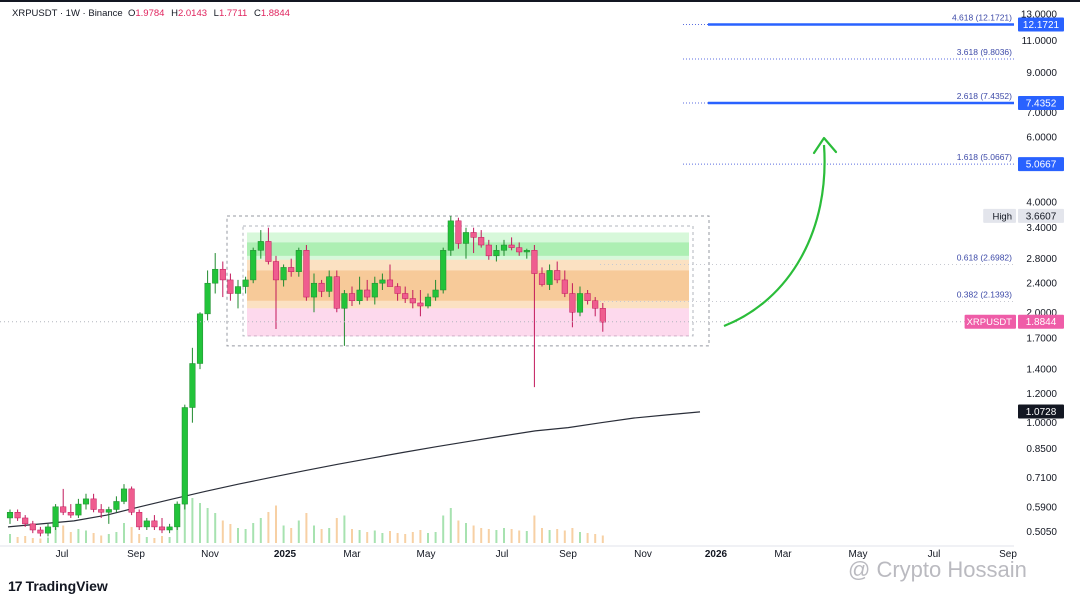  Describe the element at coordinates (150, 13) in the screenshot. I see `open-value: 1.9784` at that location.